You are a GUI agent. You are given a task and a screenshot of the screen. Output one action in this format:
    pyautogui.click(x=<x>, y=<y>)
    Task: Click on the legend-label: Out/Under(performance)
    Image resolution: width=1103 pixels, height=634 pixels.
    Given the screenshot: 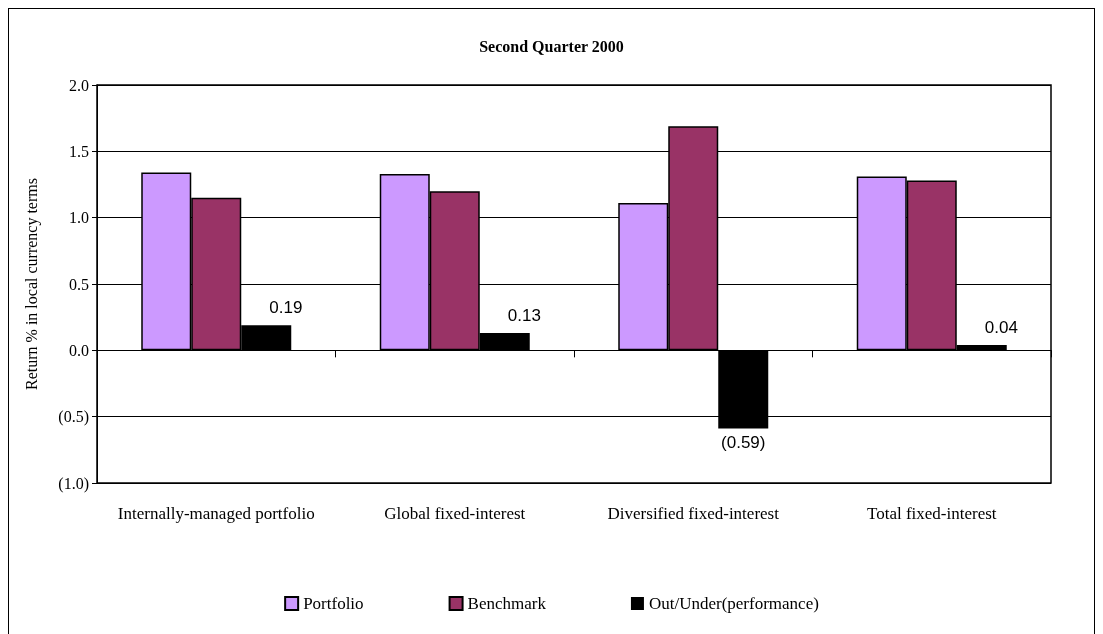 What is the action you would take?
    pyautogui.click(x=733, y=603)
    